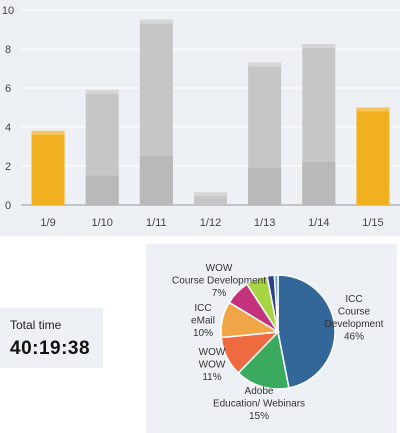 The height and width of the screenshot is (433, 400). What do you see at coordinates (8, 11) in the screenshot?
I see `y-tick-label: 10` at bounding box center [8, 11].